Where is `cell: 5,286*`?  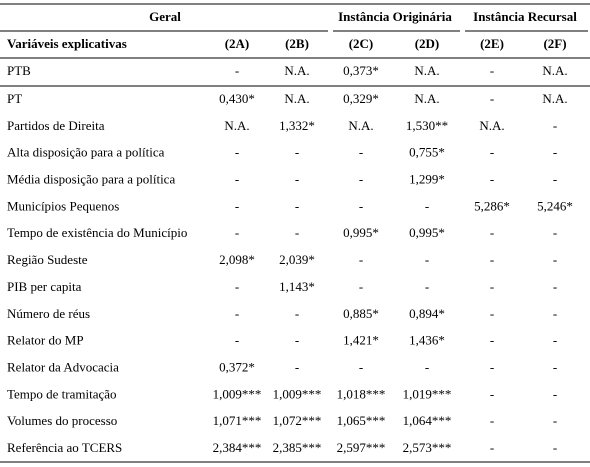 cell: 5,286* is located at coordinates (492, 205).